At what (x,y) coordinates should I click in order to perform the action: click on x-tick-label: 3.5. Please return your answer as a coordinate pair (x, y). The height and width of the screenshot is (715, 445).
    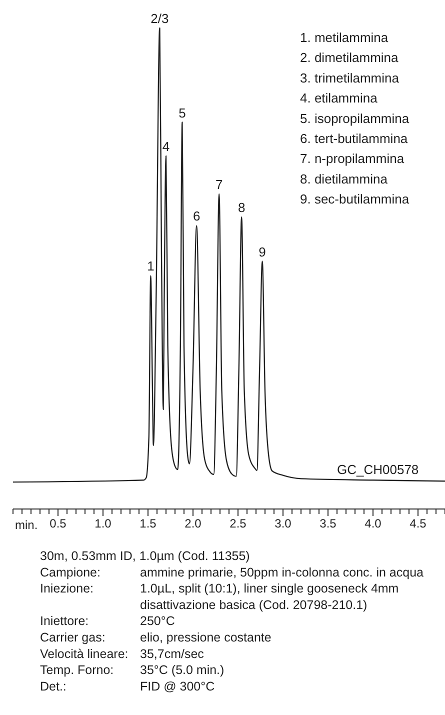
    Looking at the image, I should click on (328, 523).